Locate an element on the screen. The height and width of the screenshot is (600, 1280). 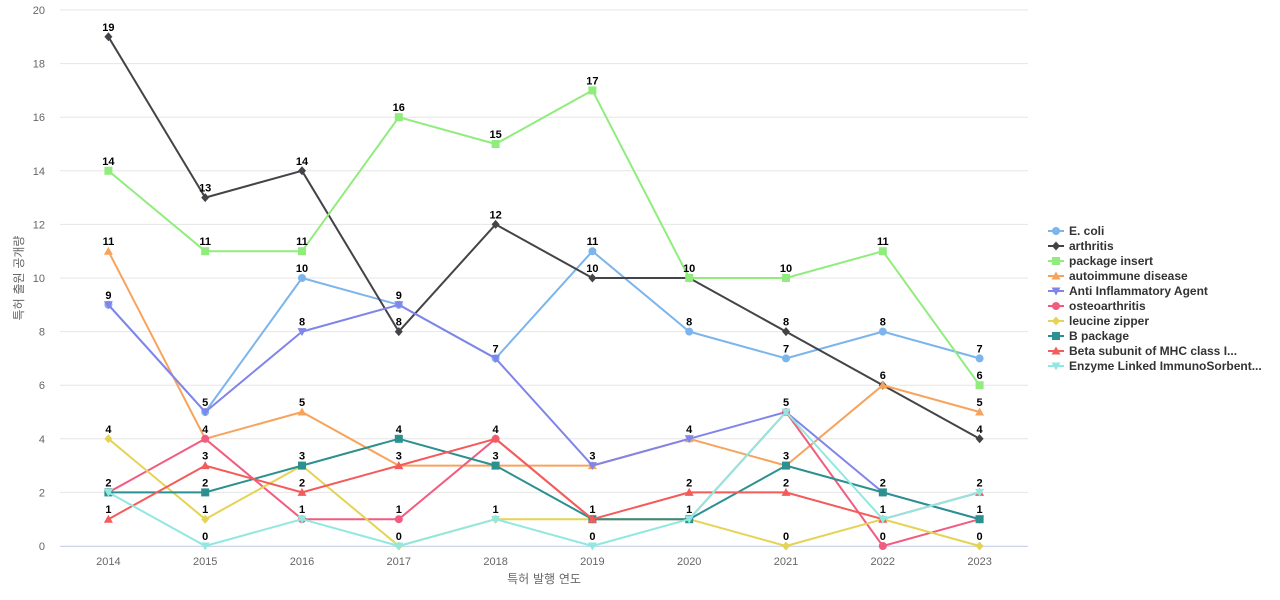
data-label: 11 is located at coordinates (883, 242).